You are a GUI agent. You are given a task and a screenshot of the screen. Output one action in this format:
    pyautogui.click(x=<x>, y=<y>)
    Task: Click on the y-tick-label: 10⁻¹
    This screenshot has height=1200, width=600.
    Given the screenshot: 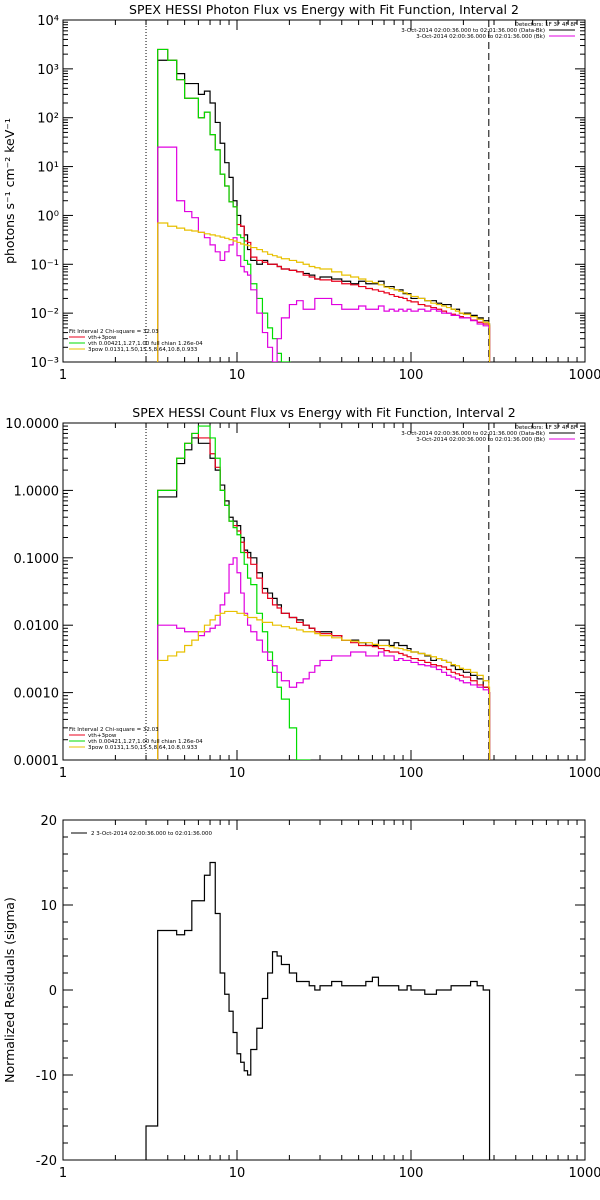 What is the action you would take?
    pyautogui.click(x=44, y=265)
    